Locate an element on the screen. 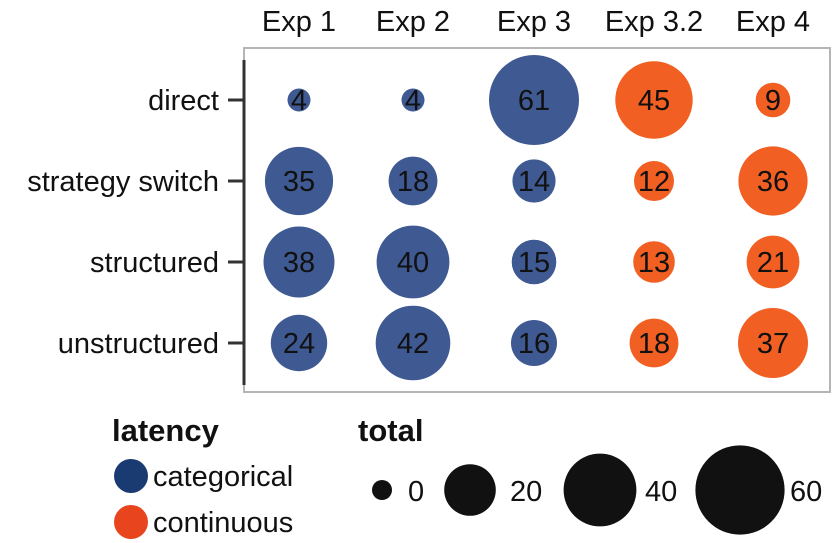  legend-swatch-continuous is located at coordinates (131, 522).